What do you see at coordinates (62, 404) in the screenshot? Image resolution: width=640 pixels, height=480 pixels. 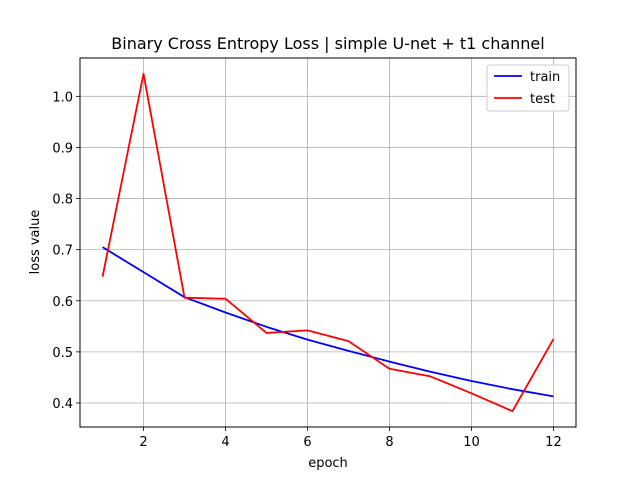 I see `y-tick-label: 0.4` at bounding box center [62, 404].